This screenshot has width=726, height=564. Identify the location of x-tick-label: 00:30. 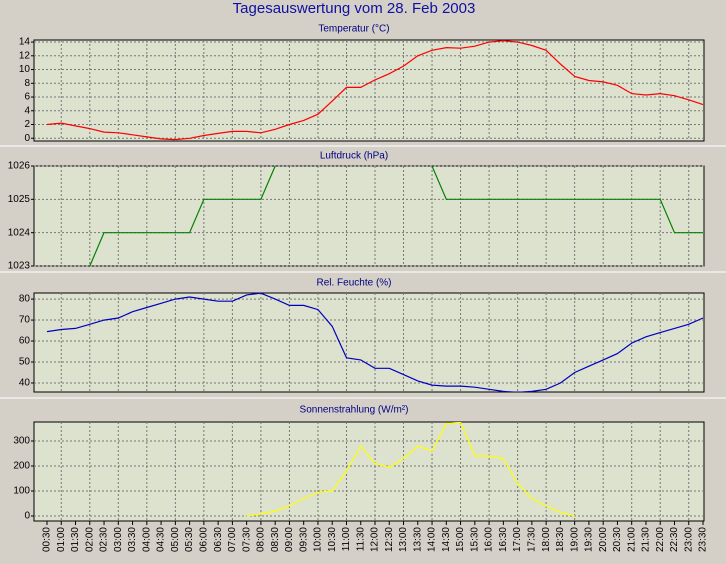
(47, 539).